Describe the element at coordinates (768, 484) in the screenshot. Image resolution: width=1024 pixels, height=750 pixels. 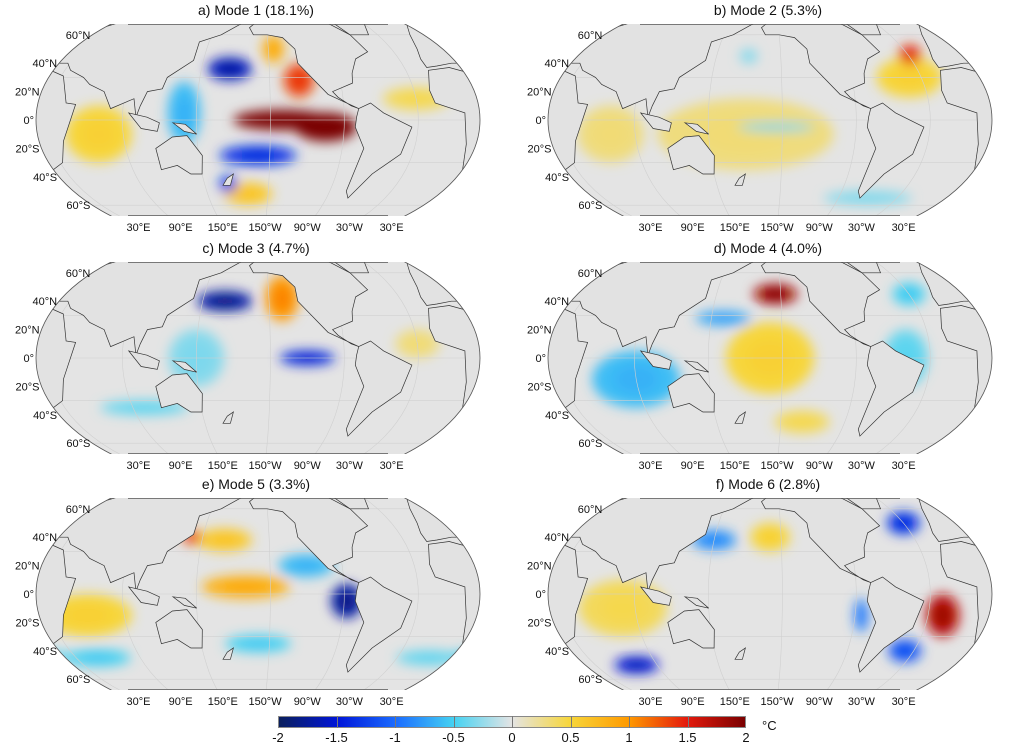
I see `panel-title: f) Mode 6 (2.8%)` at that location.